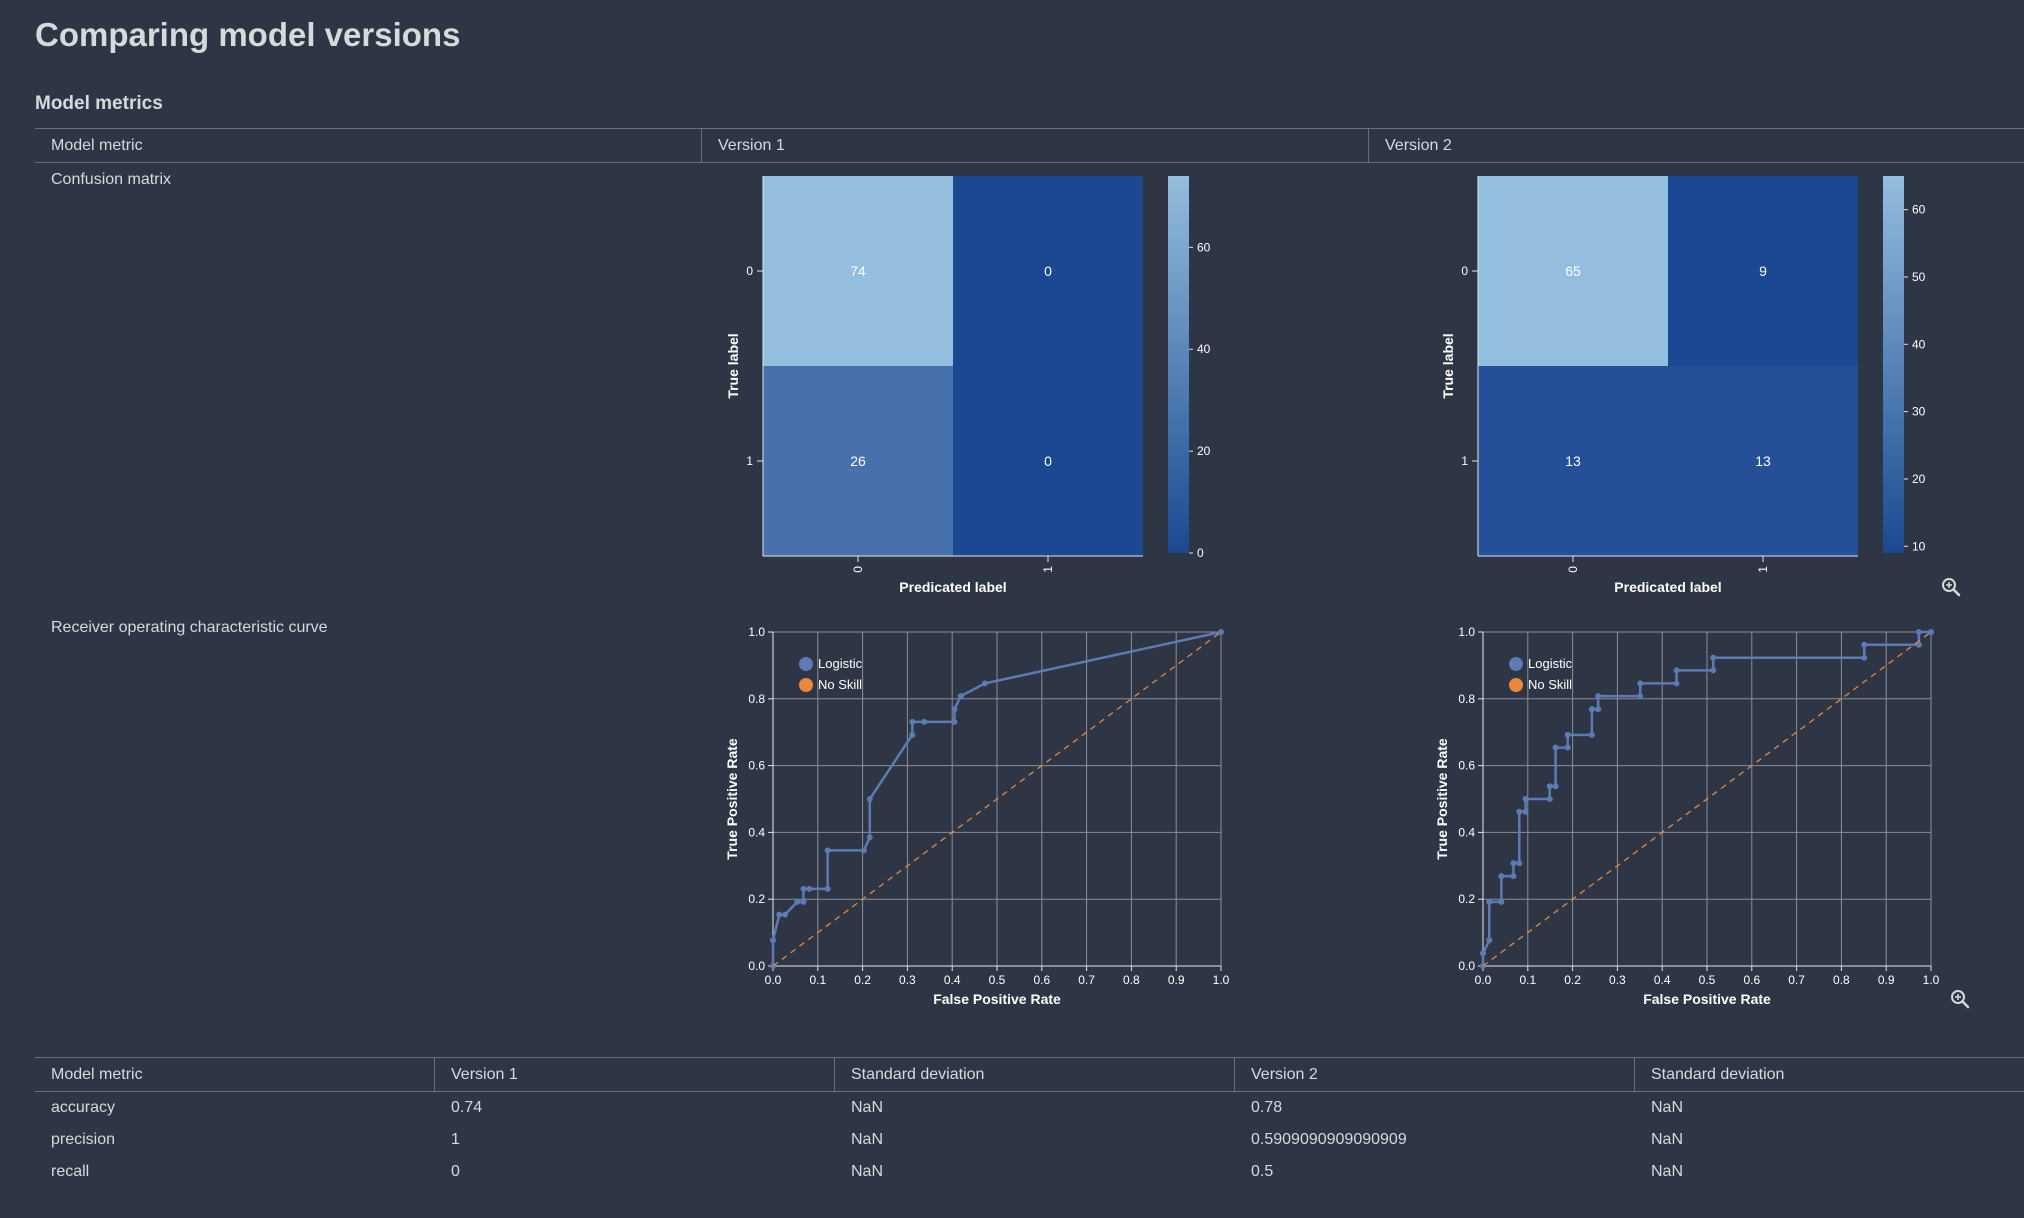 The image size is (2024, 1218). What do you see at coordinates (83, 1107) in the screenshot?
I see `metric-name: accuracy` at bounding box center [83, 1107].